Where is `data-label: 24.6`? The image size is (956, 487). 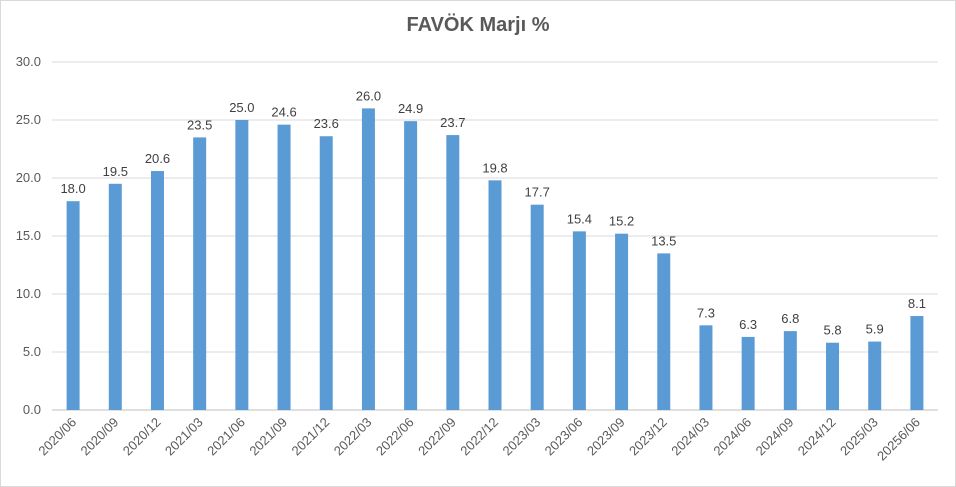
data-label: 24.6 is located at coordinates (283, 112).